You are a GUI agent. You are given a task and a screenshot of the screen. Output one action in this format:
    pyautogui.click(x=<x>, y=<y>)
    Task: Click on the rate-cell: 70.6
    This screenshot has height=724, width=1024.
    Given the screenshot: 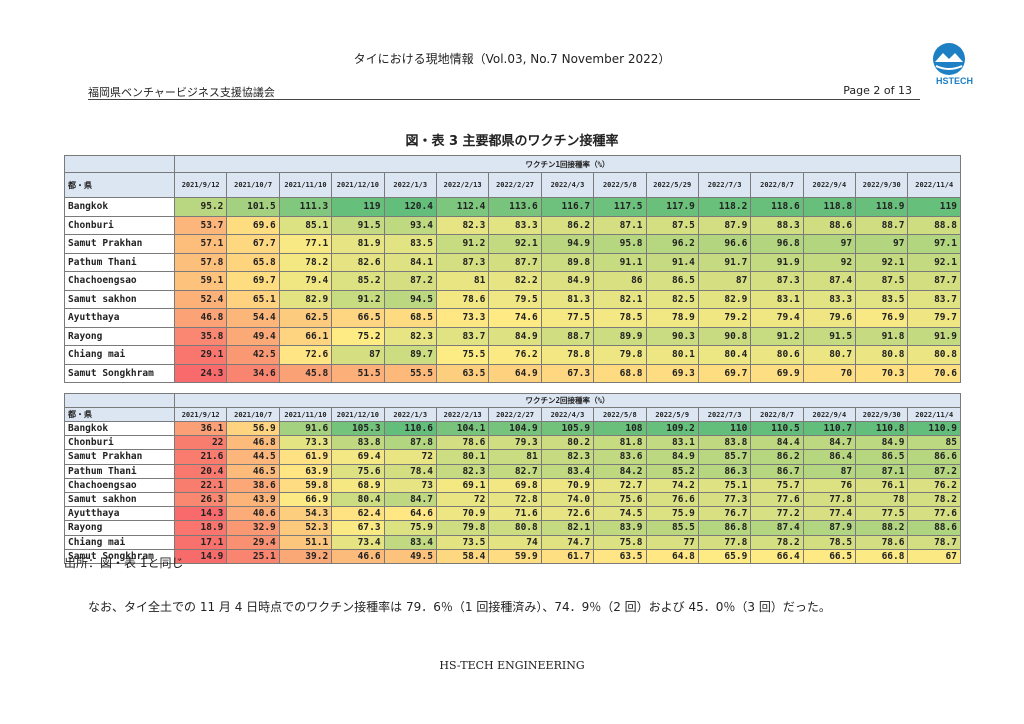 What is the action you would take?
    pyautogui.click(x=934, y=373)
    